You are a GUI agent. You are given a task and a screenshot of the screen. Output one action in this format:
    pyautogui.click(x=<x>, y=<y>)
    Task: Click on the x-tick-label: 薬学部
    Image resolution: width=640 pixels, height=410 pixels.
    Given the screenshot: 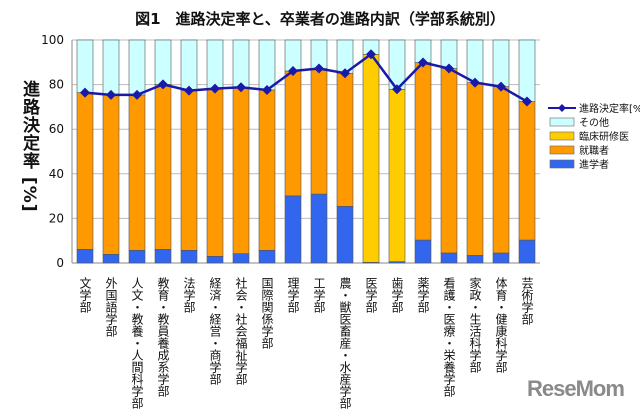 What is the action you would take?
    pyautogui.click(x=423, y=295)
    